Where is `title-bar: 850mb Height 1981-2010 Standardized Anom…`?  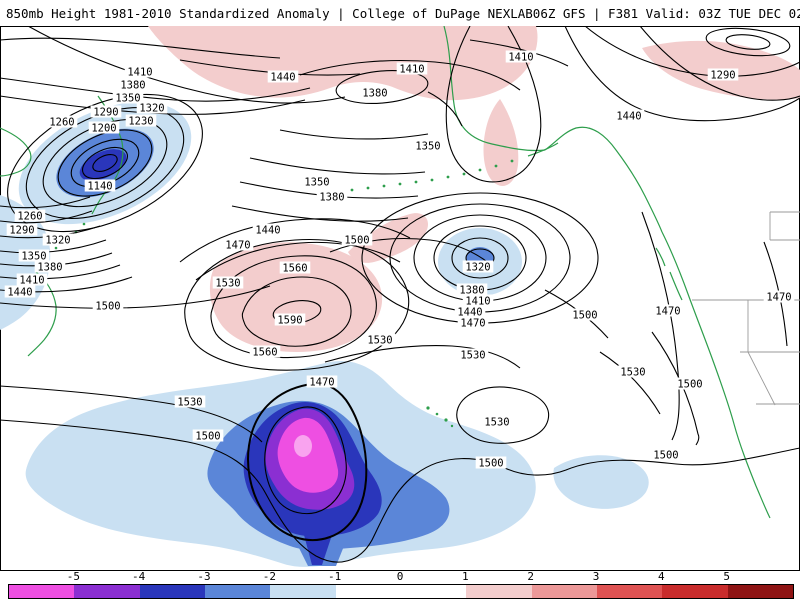 title-bar: 850mb Height 1981-2010 Standardized Anom… is located at coordinates (400, 13).